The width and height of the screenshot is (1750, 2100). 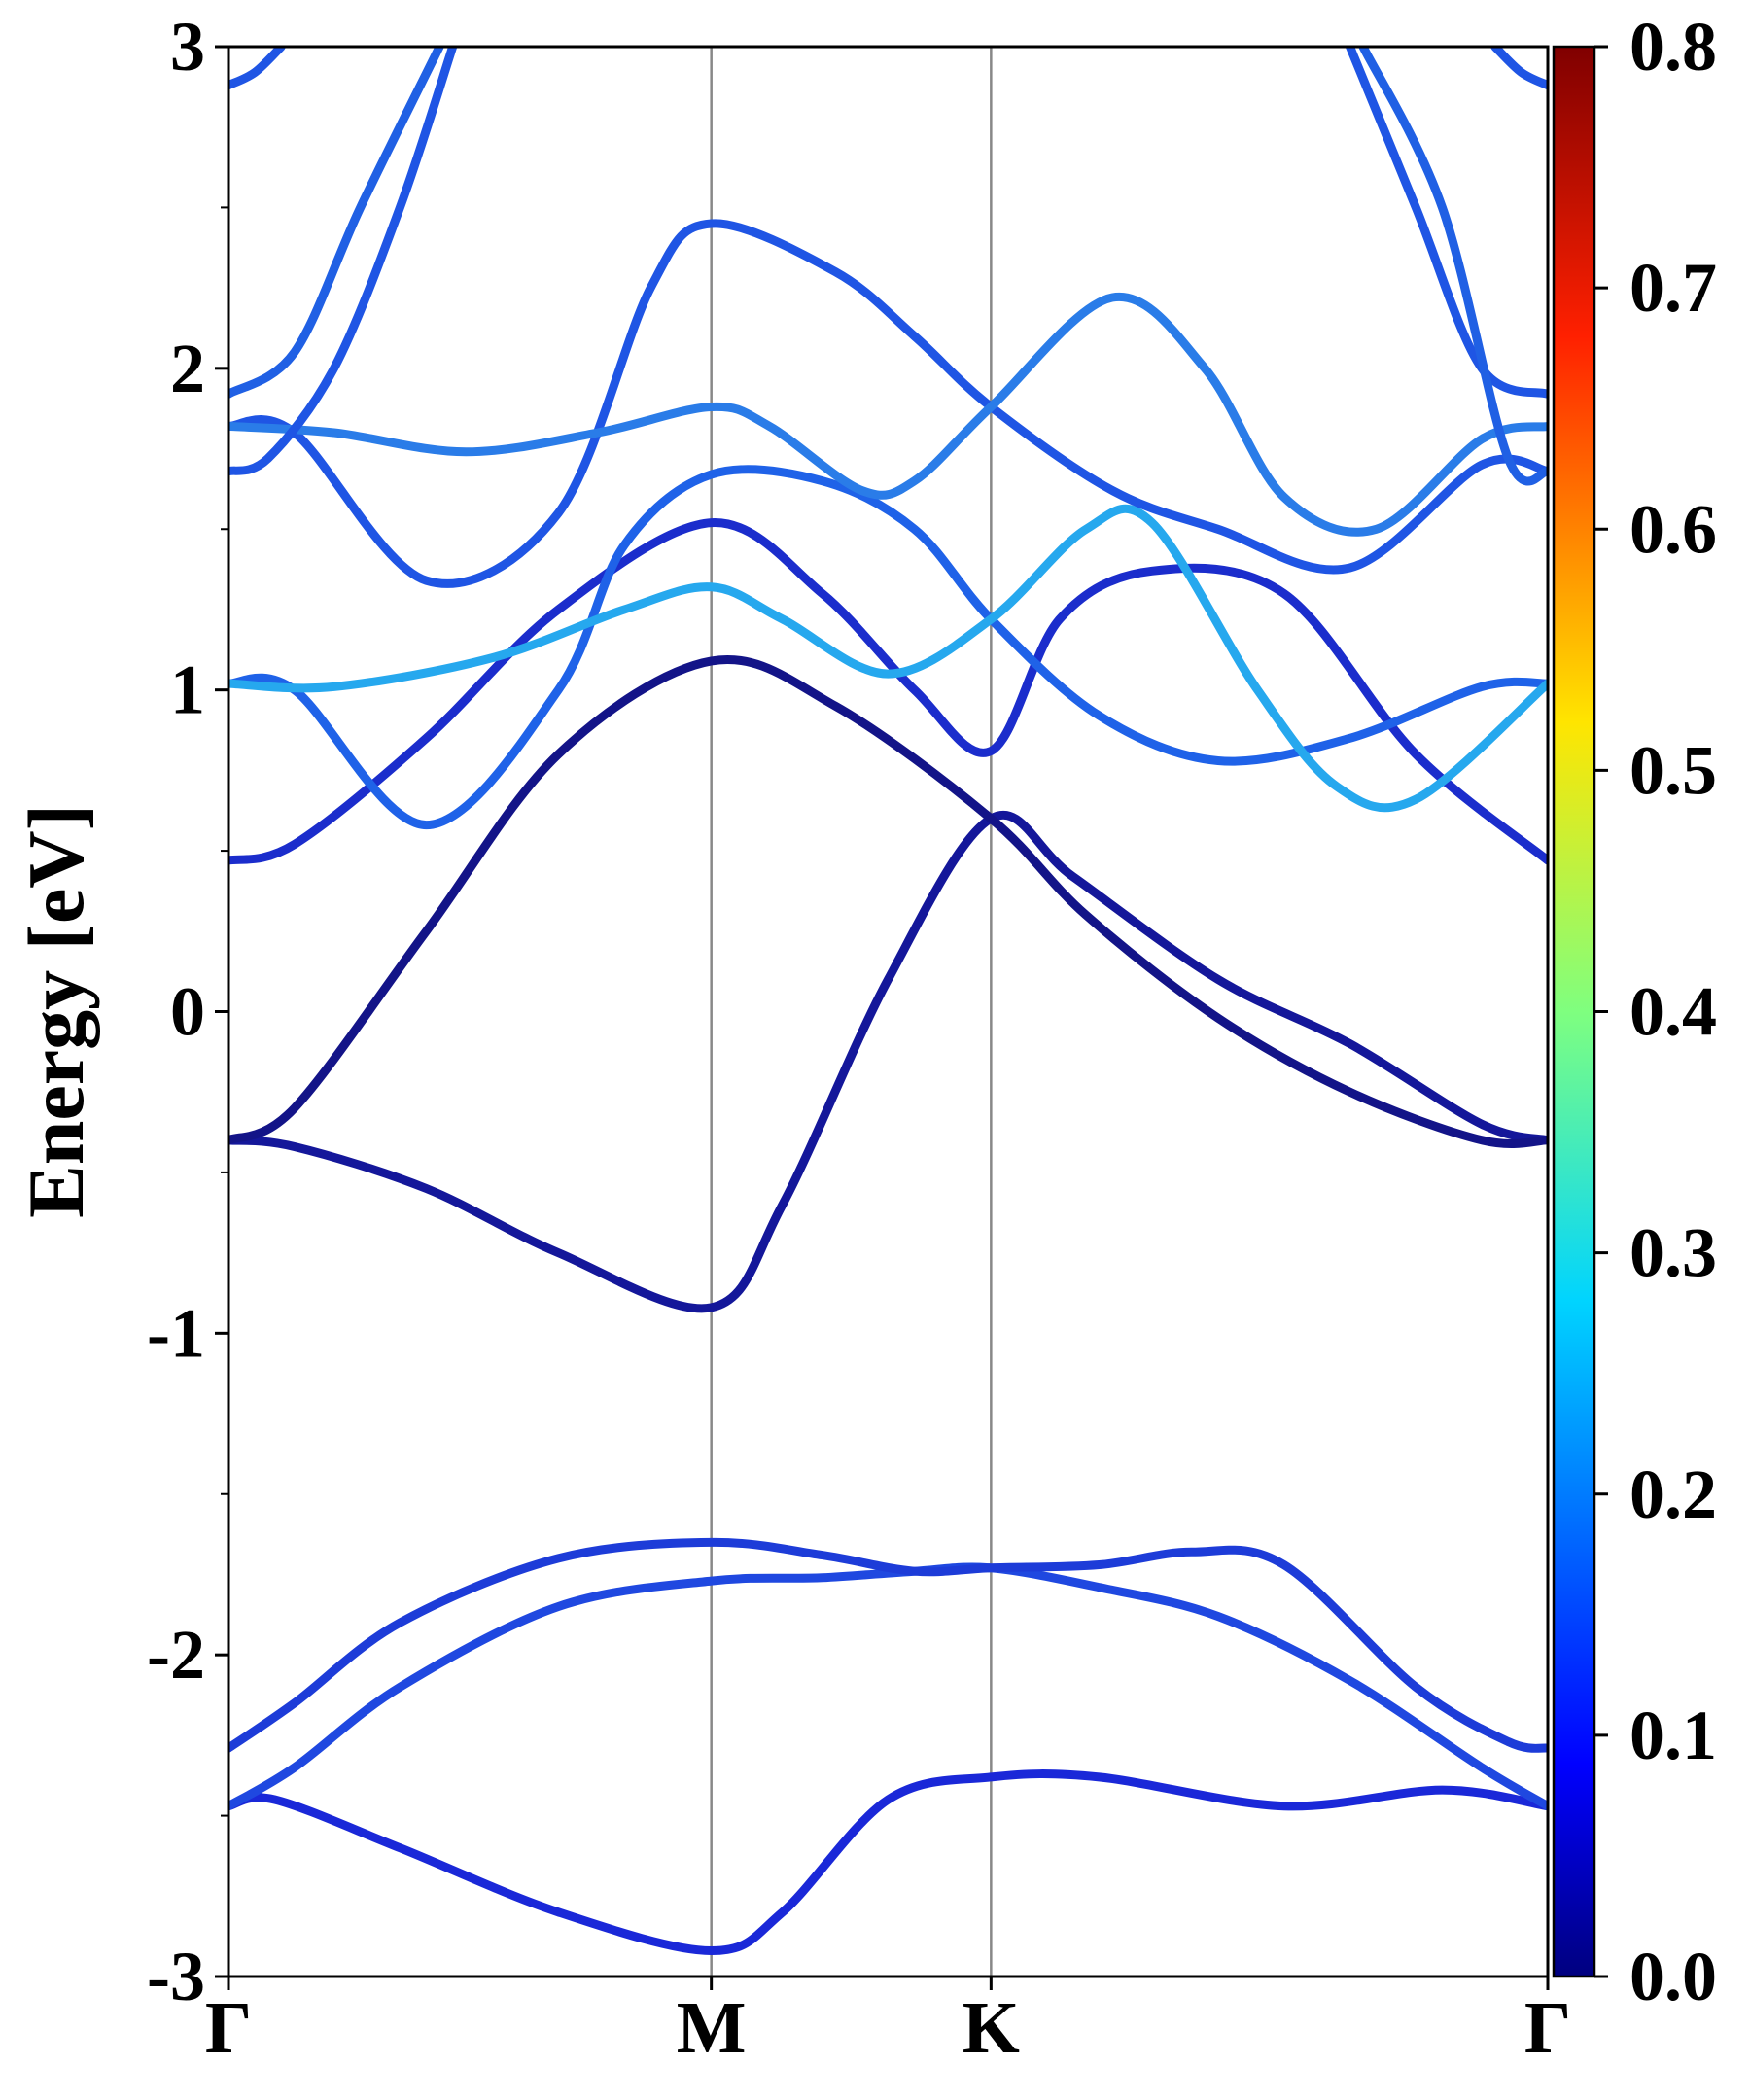 I want to click on colorbar-tick-label: 0.5, so click(x=1673, y=770).